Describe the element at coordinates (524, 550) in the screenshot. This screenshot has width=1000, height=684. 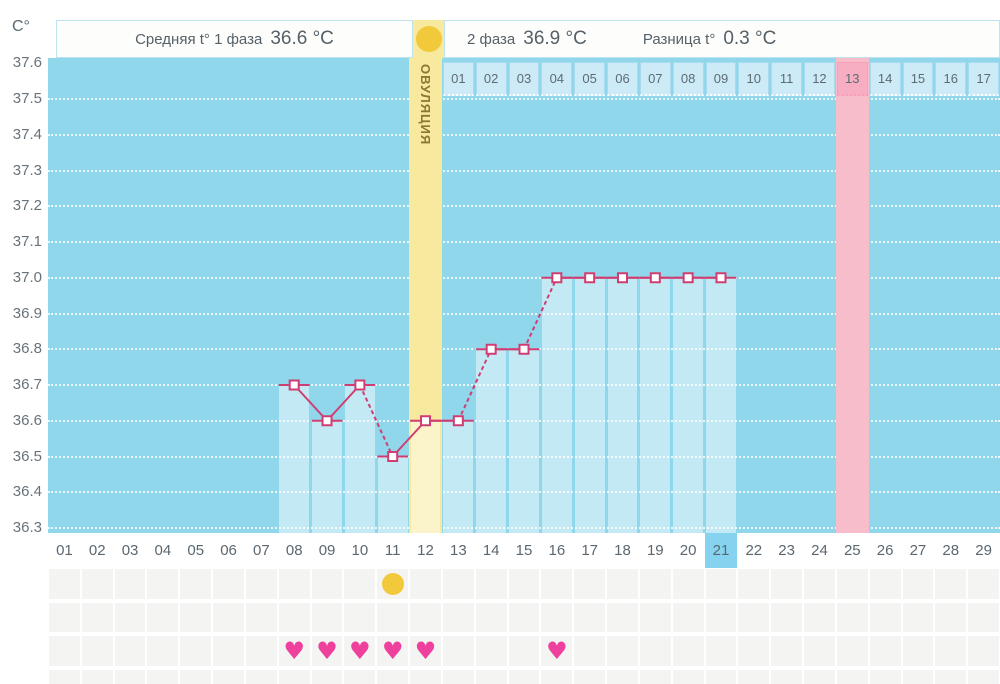
I see `day-label: 15` at that location.